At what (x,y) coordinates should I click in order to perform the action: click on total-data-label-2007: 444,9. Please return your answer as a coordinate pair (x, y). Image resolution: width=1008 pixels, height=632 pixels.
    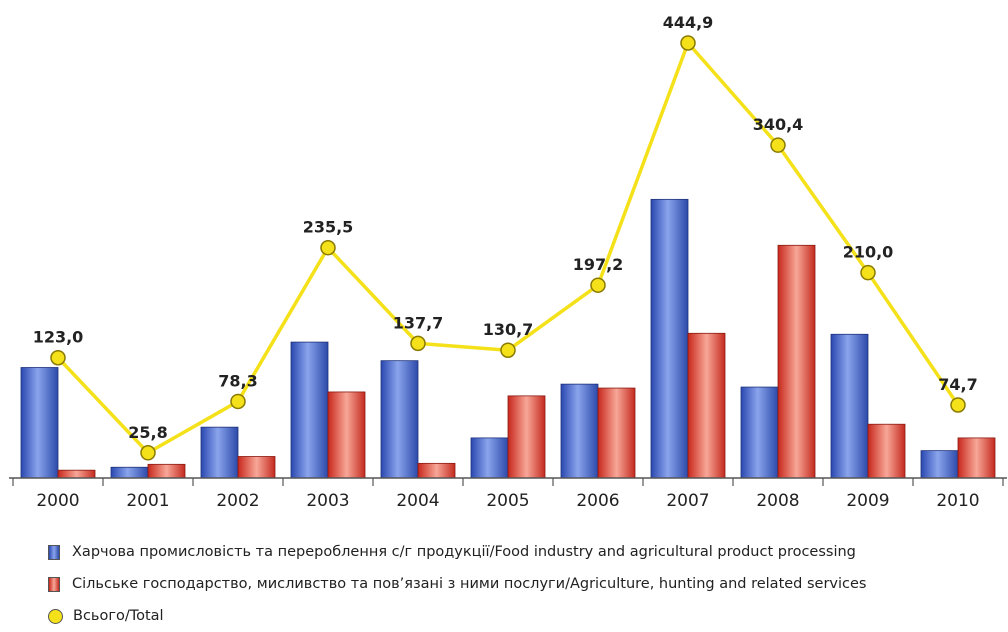
    Looking at the image, I should click on (688, 22).